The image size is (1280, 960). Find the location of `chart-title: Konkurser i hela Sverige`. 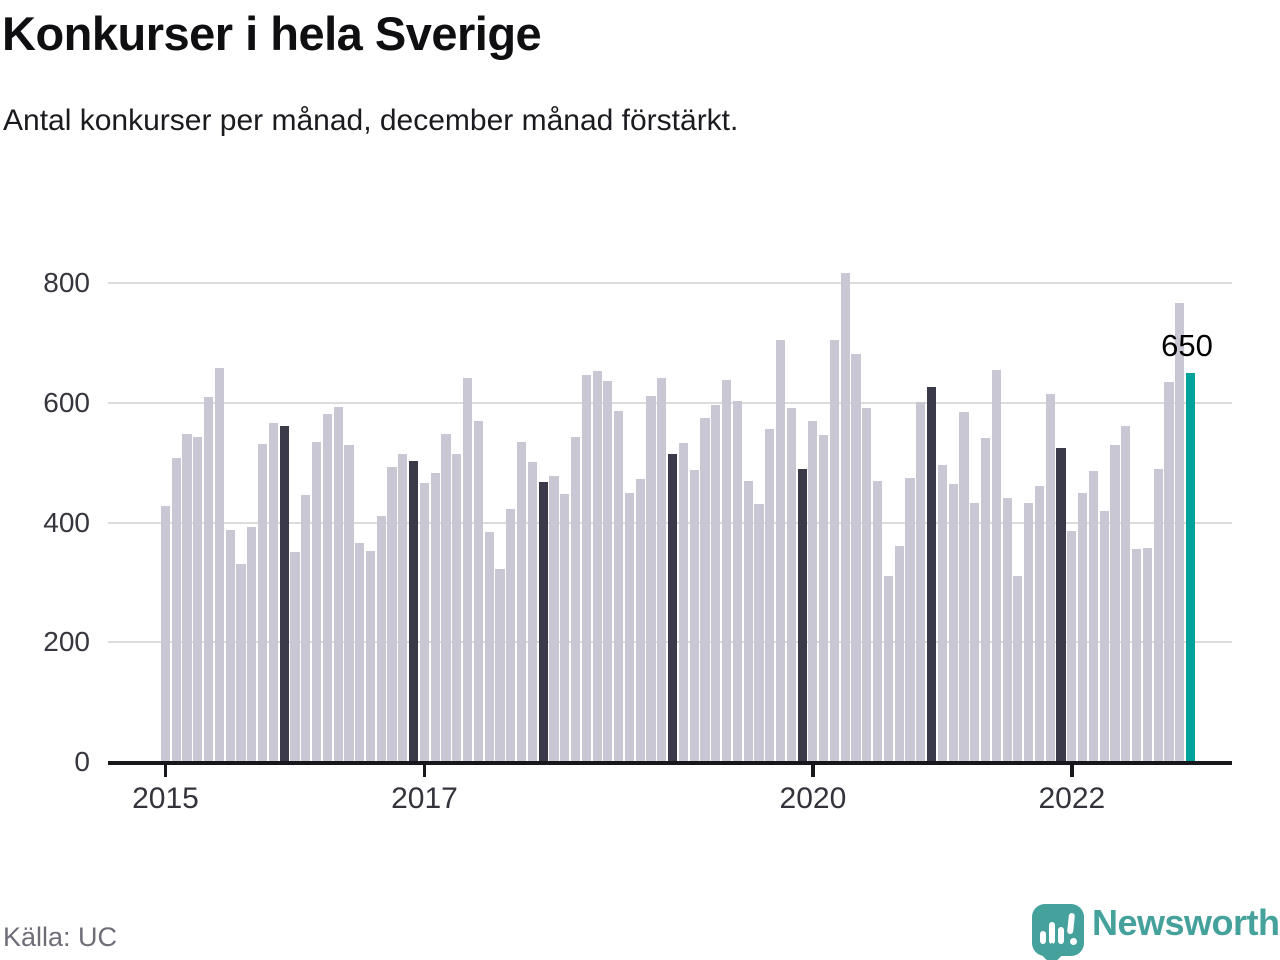

chart-title: Konkurser i hela Sverige is located at coordinates (272, 33).